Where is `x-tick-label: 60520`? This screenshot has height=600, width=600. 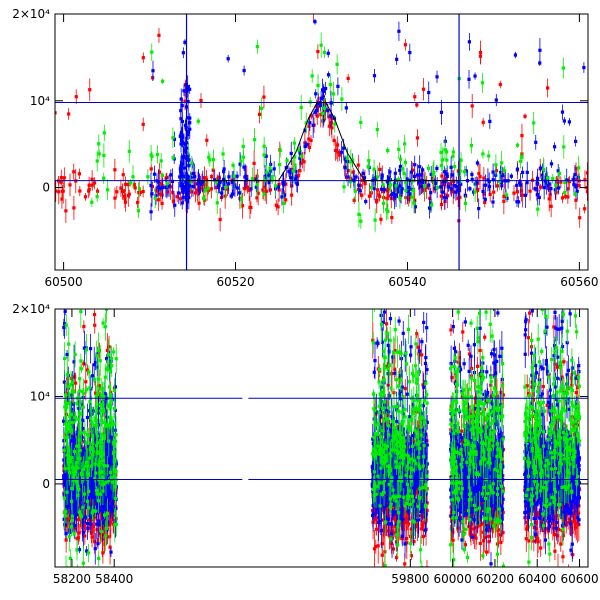 x-tick-label: 60520 is located at coordinates (235, 282).